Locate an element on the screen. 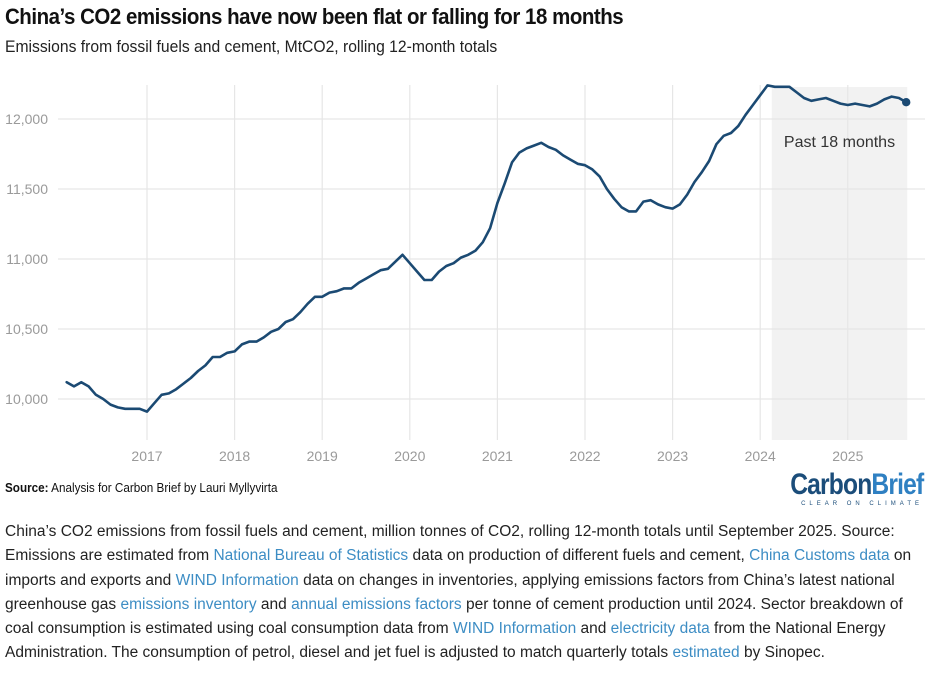 The image size is (929, 687). caption-link: emissions inventory is located at coordinates (188, 604).